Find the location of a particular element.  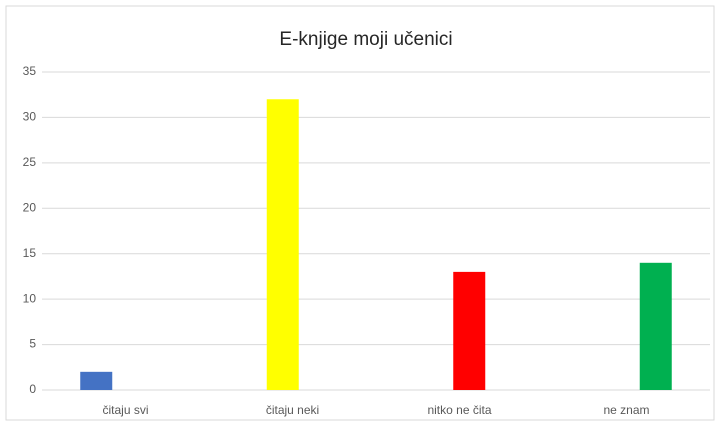

y-tick-label: 5 is located at coordinates (32, 344).